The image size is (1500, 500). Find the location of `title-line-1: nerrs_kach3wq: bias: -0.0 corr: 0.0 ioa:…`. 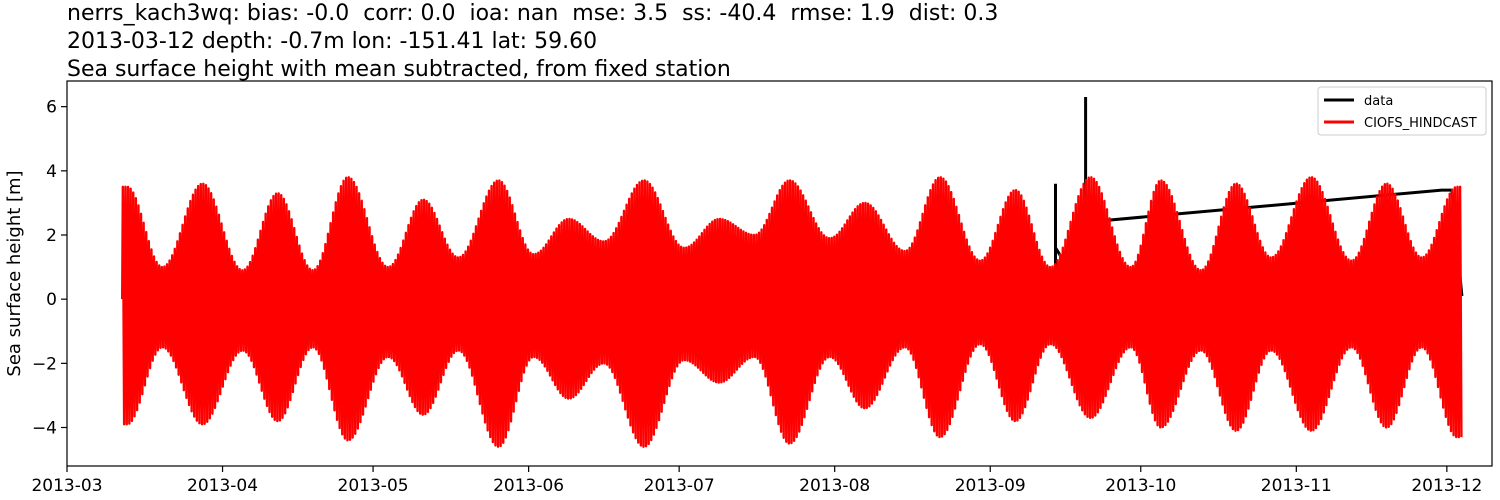

title-line-1: nerrs_kach3wq: bias: -0.0 corr: 0.0 ioa:… is located at coordinates (533, 13).